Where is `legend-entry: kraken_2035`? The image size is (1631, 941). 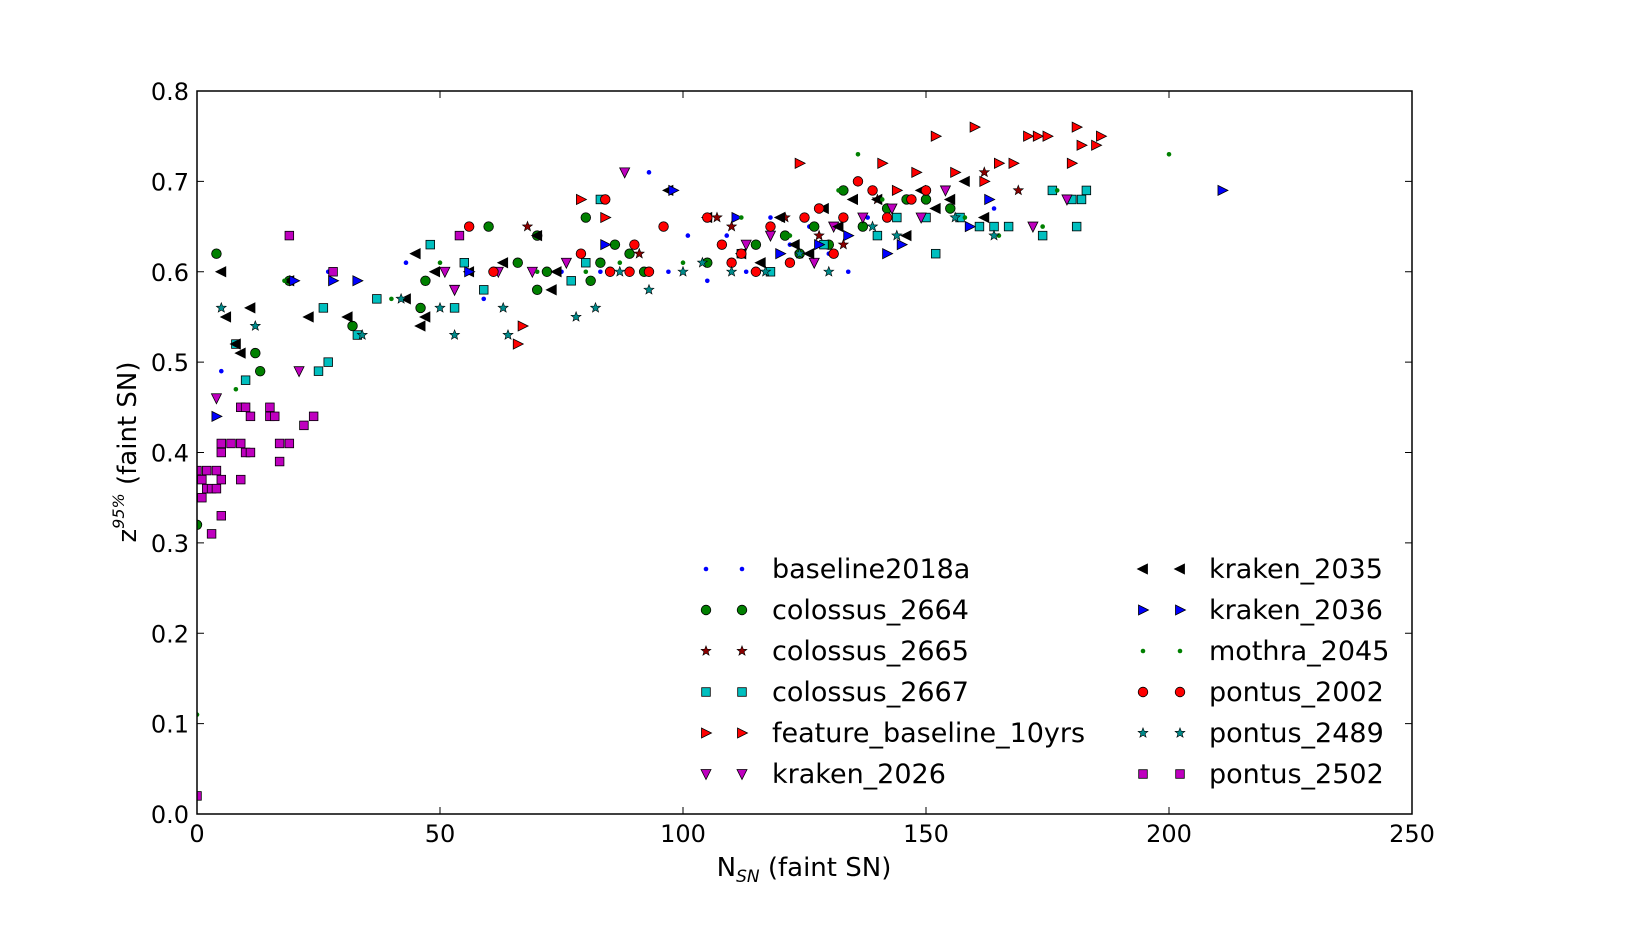 legend-entry: kraken_2035 is located at coordinates (1259, 569).